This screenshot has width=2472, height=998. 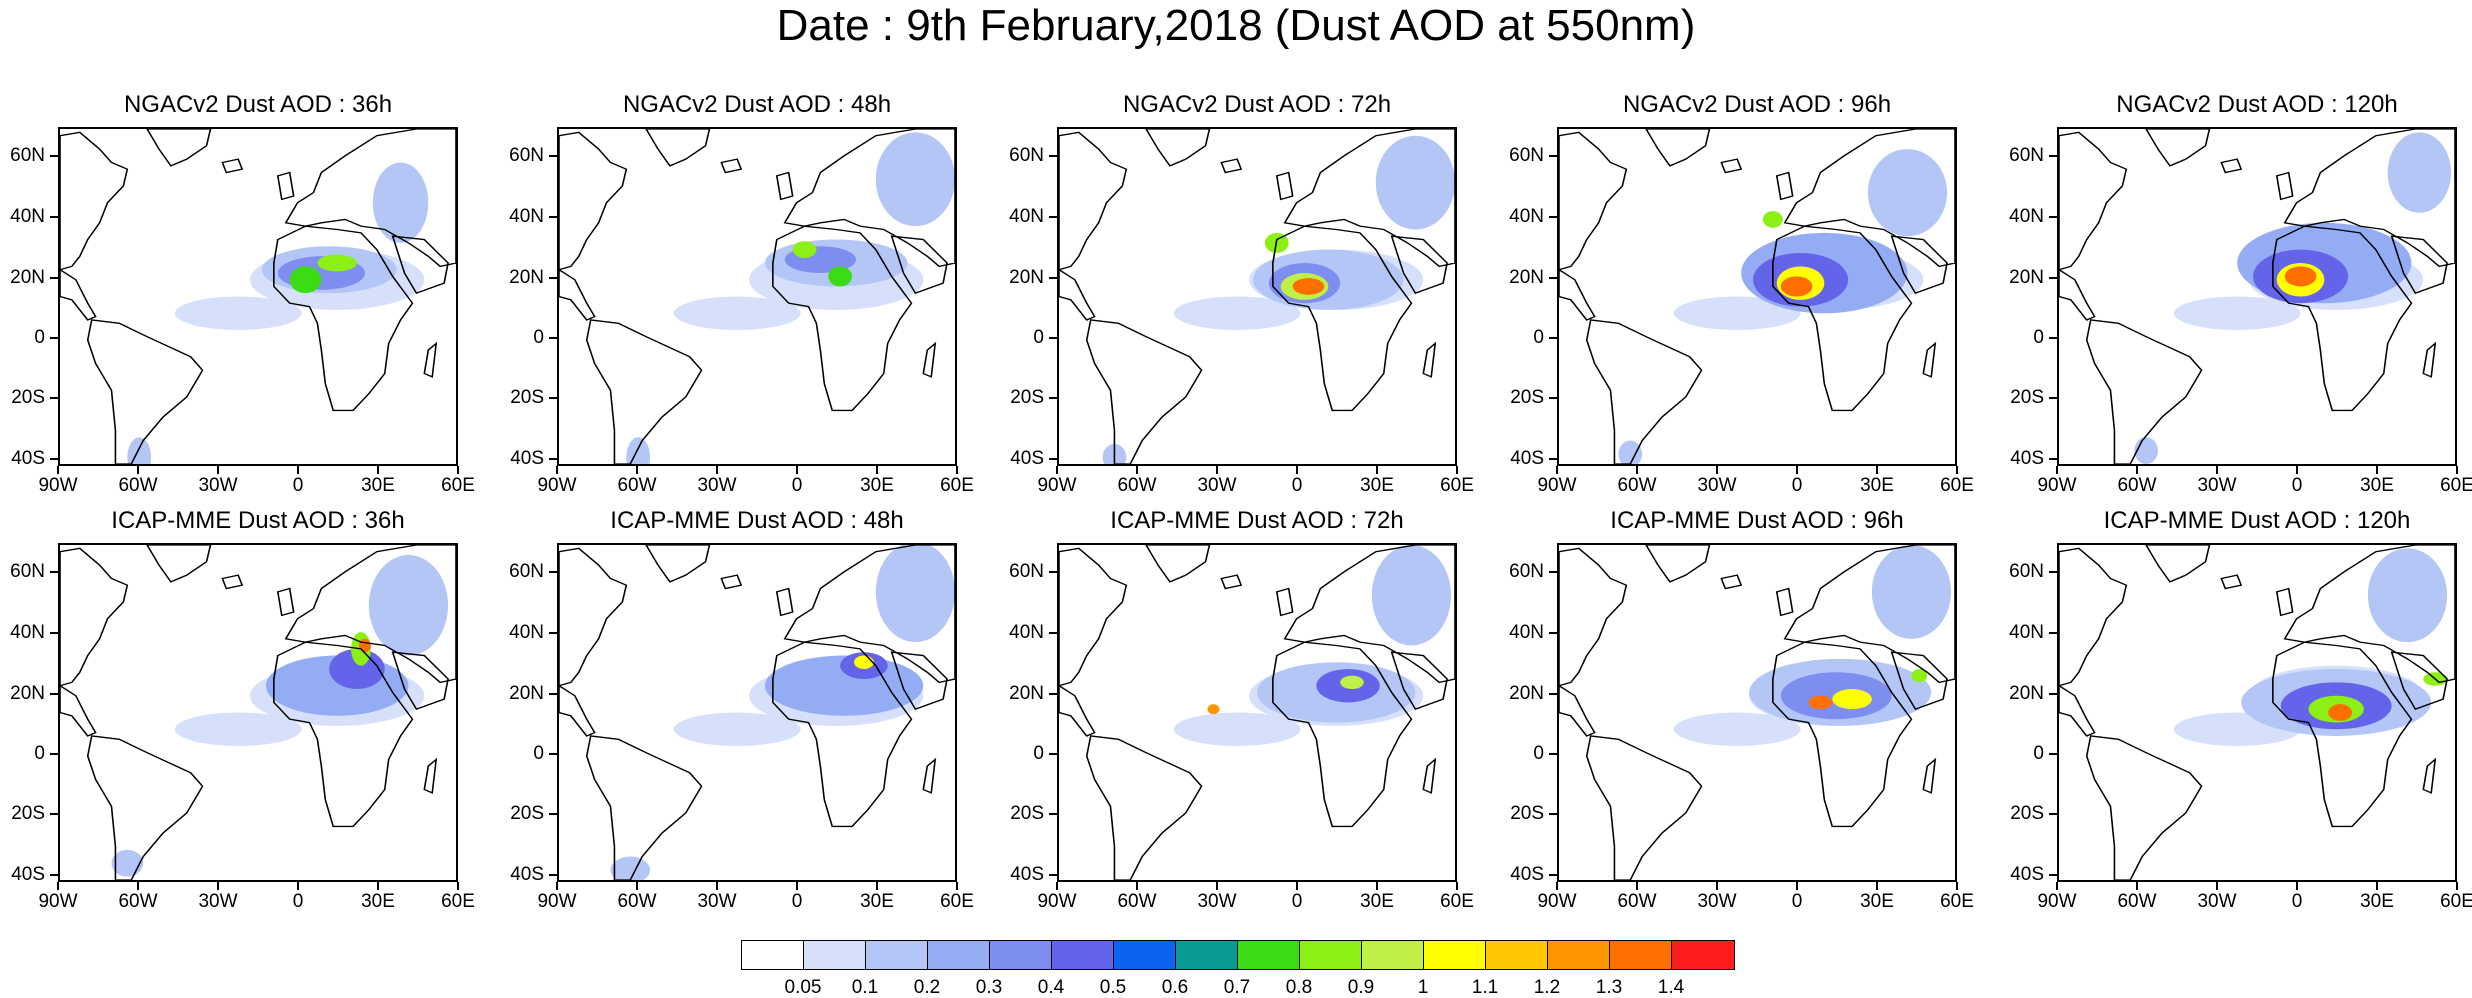 What do you see at coordinates (1026, 217) in the screenshot?
I see `latitude-label: 40N` at bounding box center [1026, 217].